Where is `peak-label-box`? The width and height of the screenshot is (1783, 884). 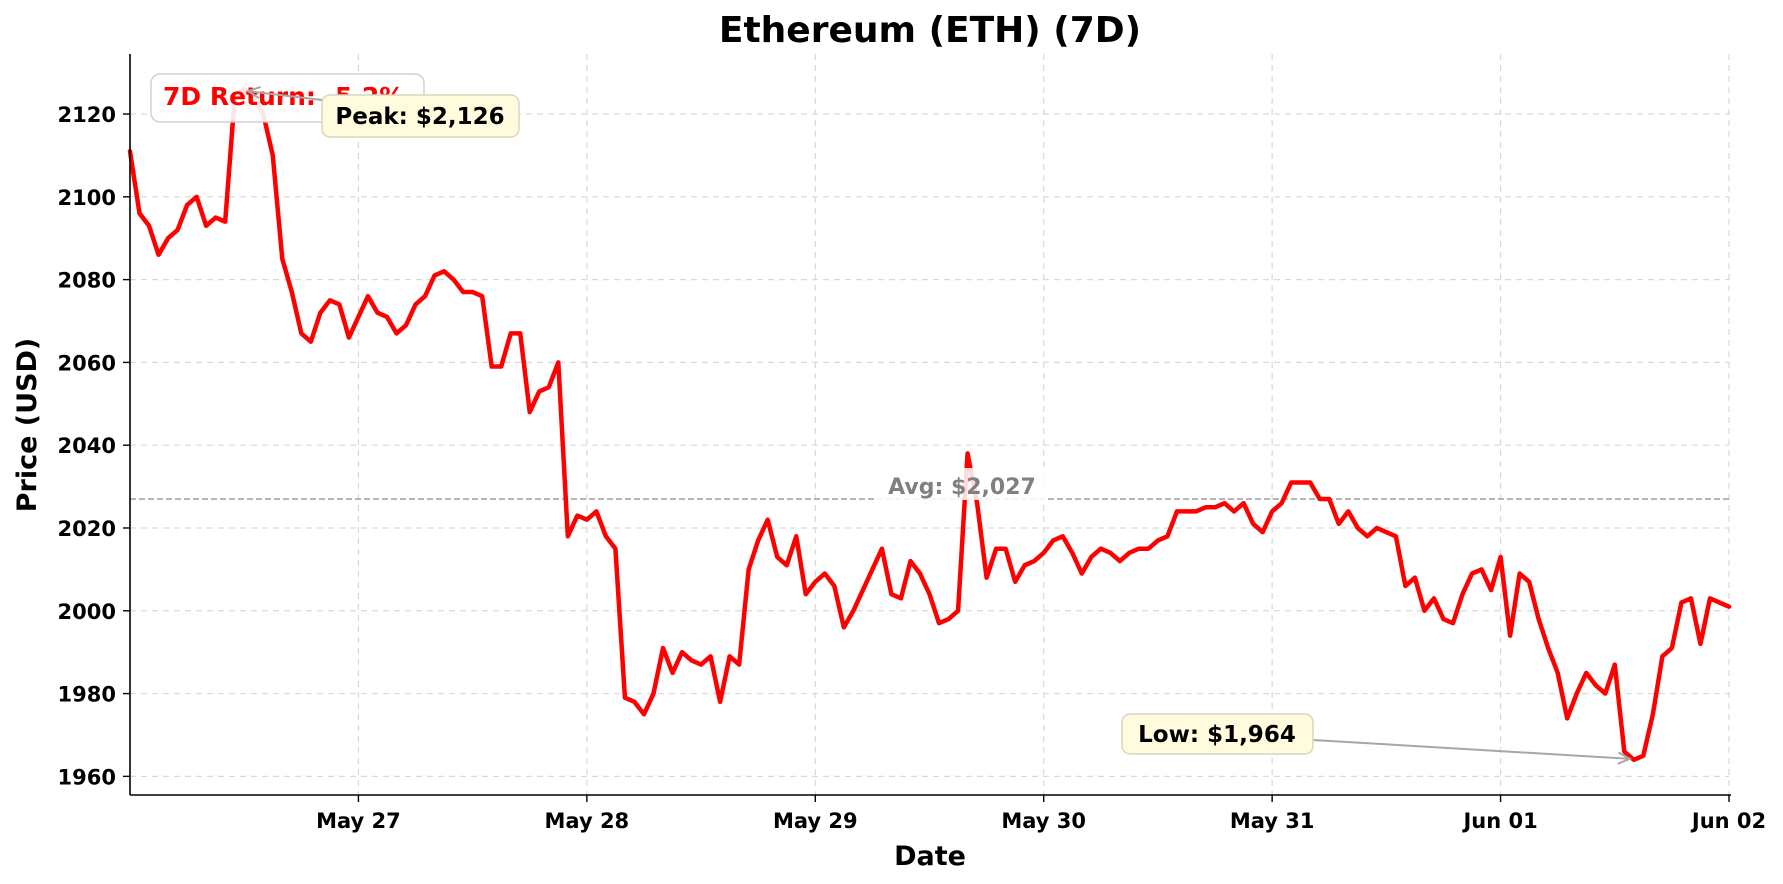
peak-label-box is located at coordinates (420, 116).